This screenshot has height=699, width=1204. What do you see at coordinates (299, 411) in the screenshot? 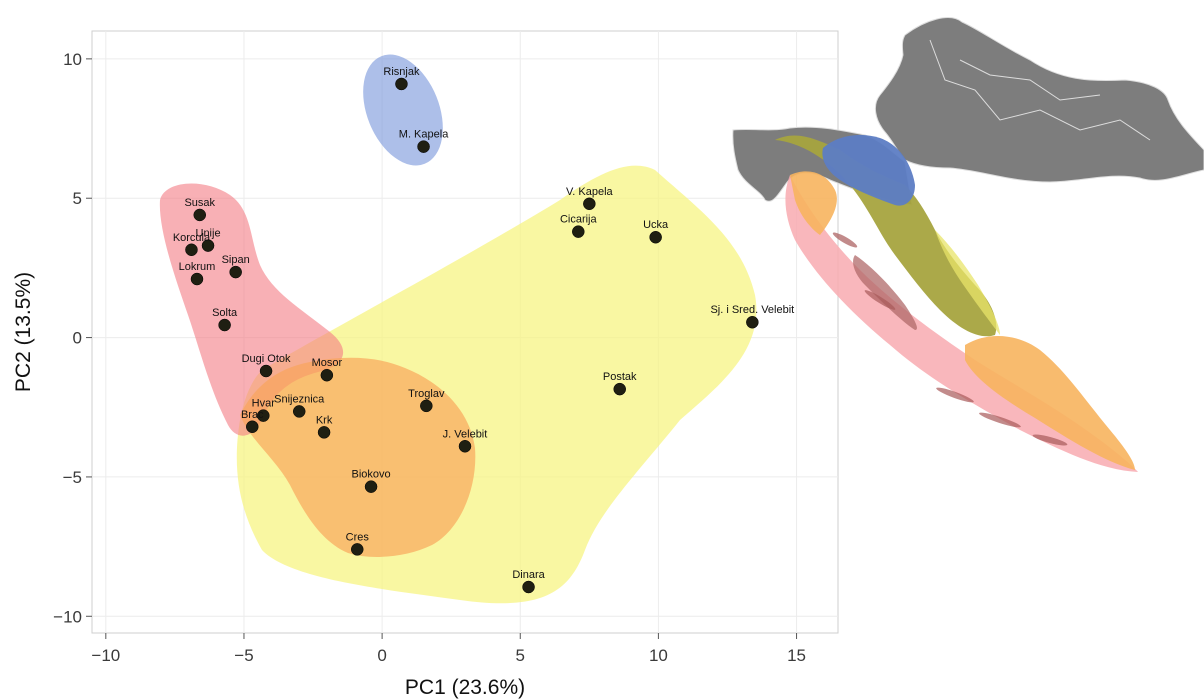
I see `point-snijeznica` at bounding box center [299, 411].